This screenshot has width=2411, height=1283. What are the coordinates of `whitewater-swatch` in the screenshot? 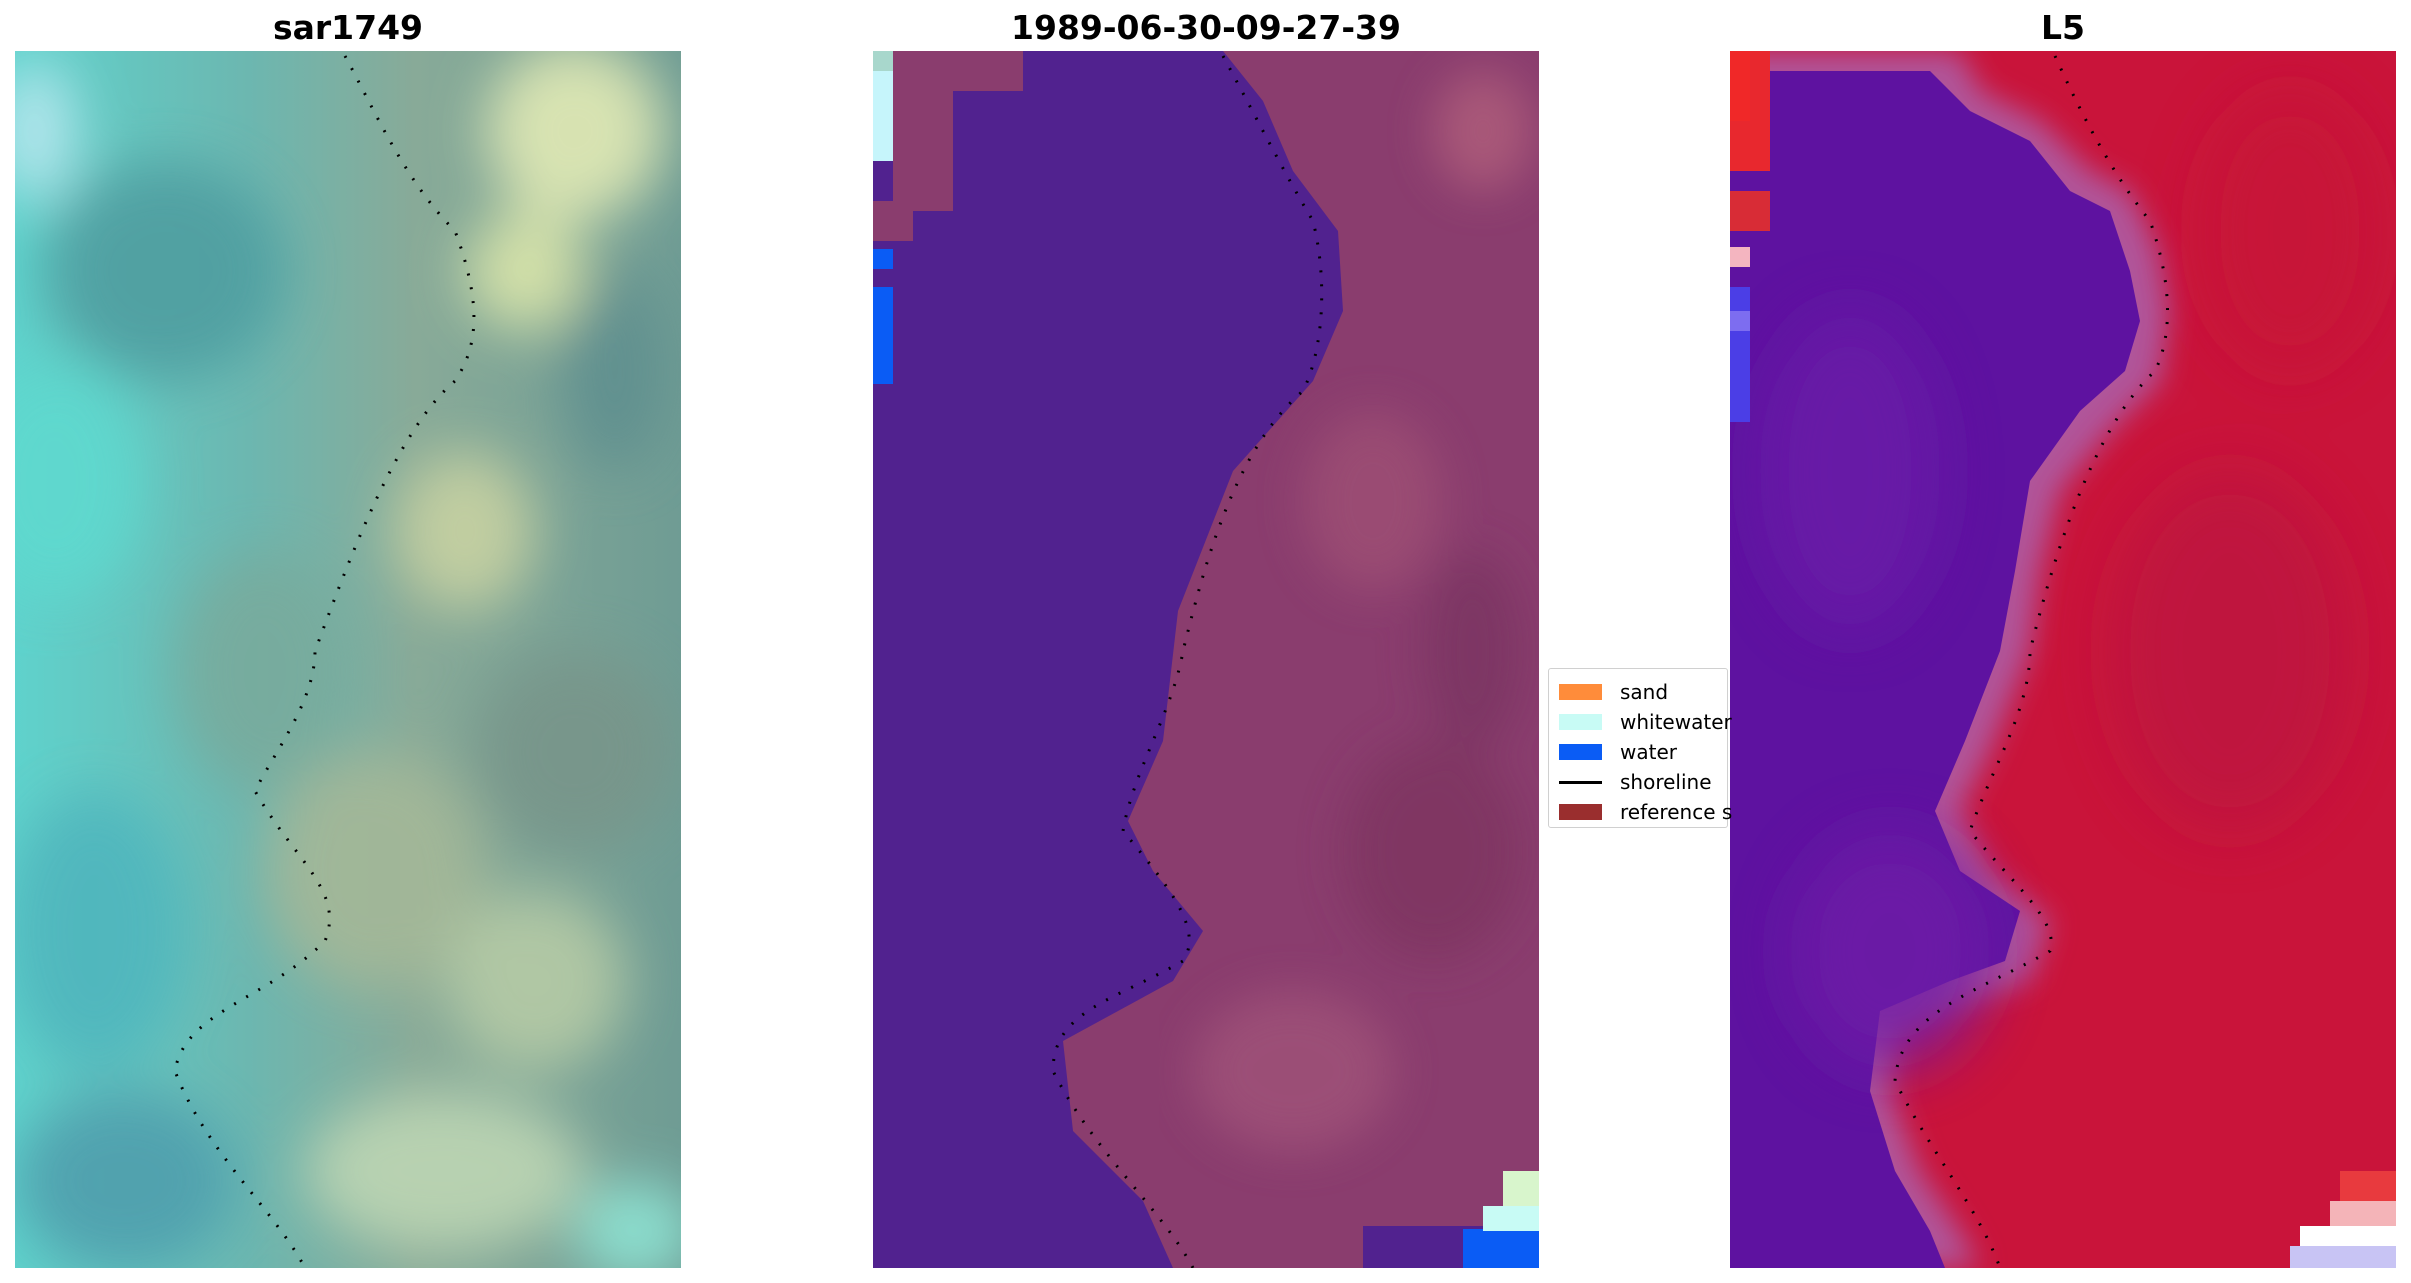 It's located at (1580, 722).